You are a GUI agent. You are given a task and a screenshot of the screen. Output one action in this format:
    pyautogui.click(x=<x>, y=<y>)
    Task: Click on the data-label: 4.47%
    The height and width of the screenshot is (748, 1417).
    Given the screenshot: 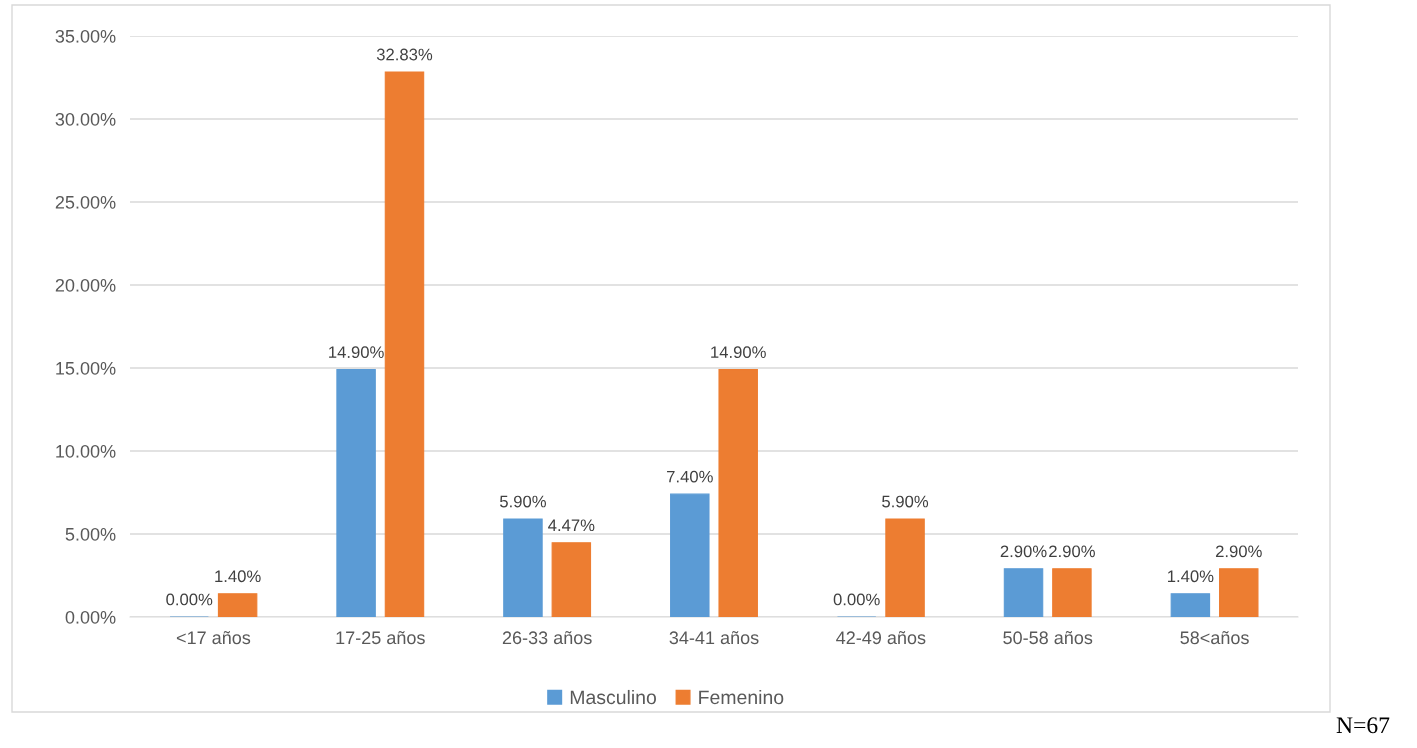 What is the action you would take?
    pyautogui.click(x=571, y=525)
    